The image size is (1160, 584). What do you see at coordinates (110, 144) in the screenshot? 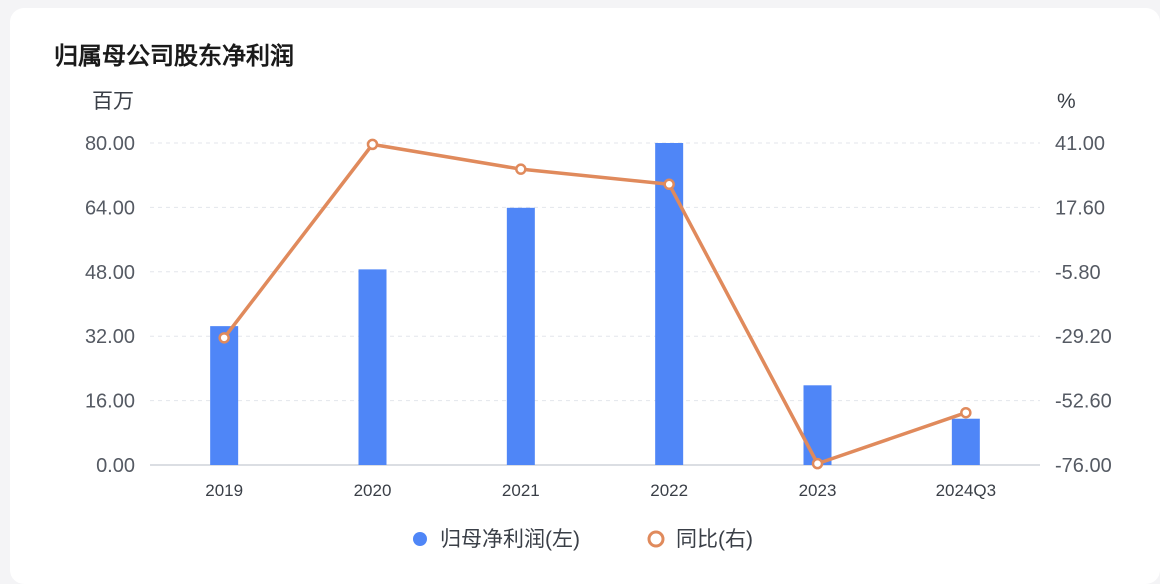
I see `left-tick-label: 80.00` at bounding box center [110, 144].